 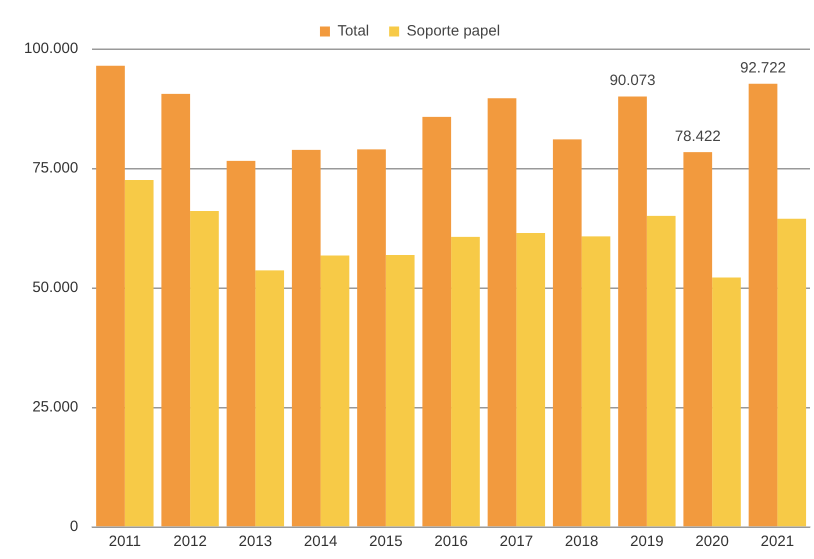 What do you see at coordinates (647, 541) in the screenshot?
I see `x-tick-label: 2019` at bounding box center [647, 541].